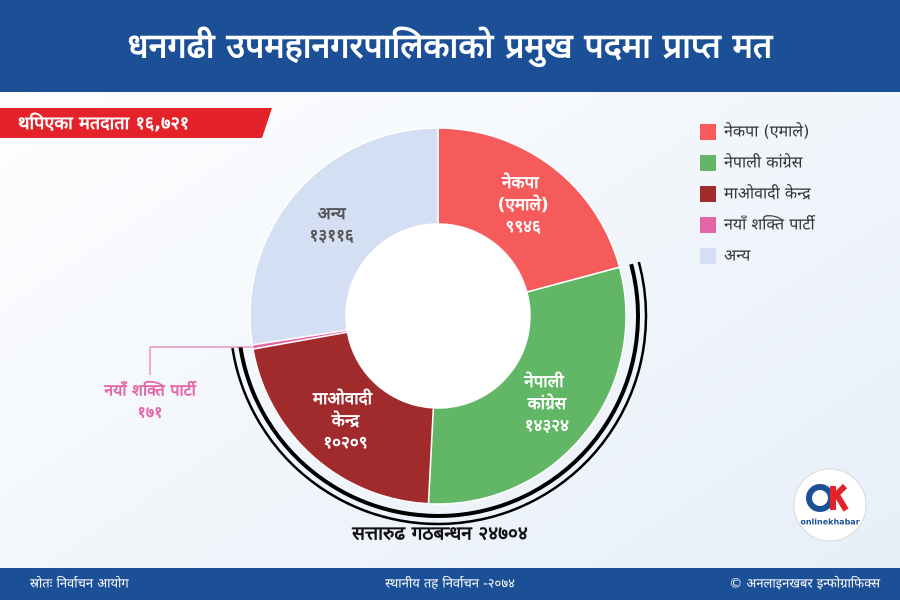  Describe the element at coordinates (345, 398) in the screenshot. I see `label-line: माओवादी` at that location.